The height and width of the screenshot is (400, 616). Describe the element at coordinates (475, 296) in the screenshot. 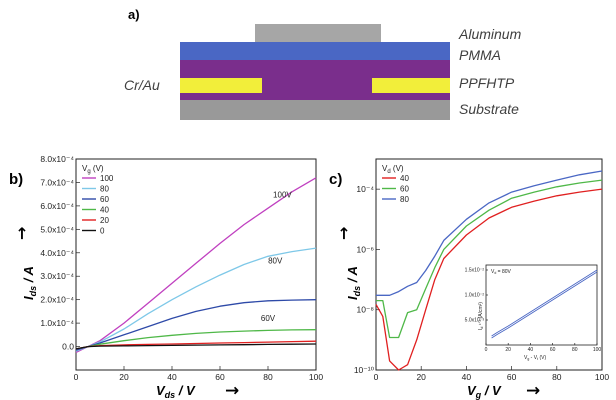

I see `inset-ytick-label: 1.0x10⁻²` at that location.